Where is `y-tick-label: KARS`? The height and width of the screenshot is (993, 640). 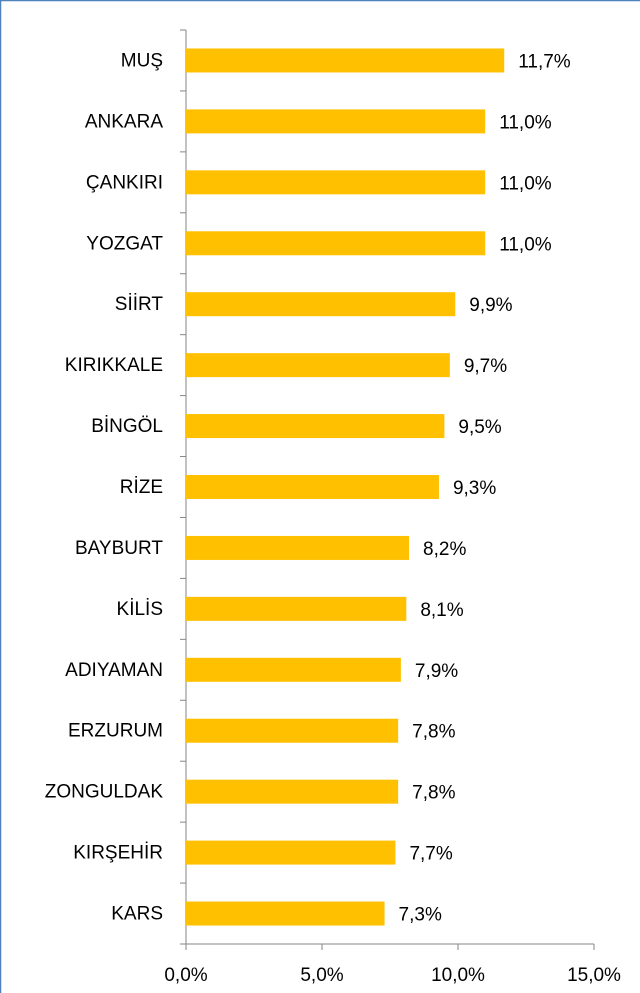 y-tick-label: KARS is located at coordinates (137, 914).